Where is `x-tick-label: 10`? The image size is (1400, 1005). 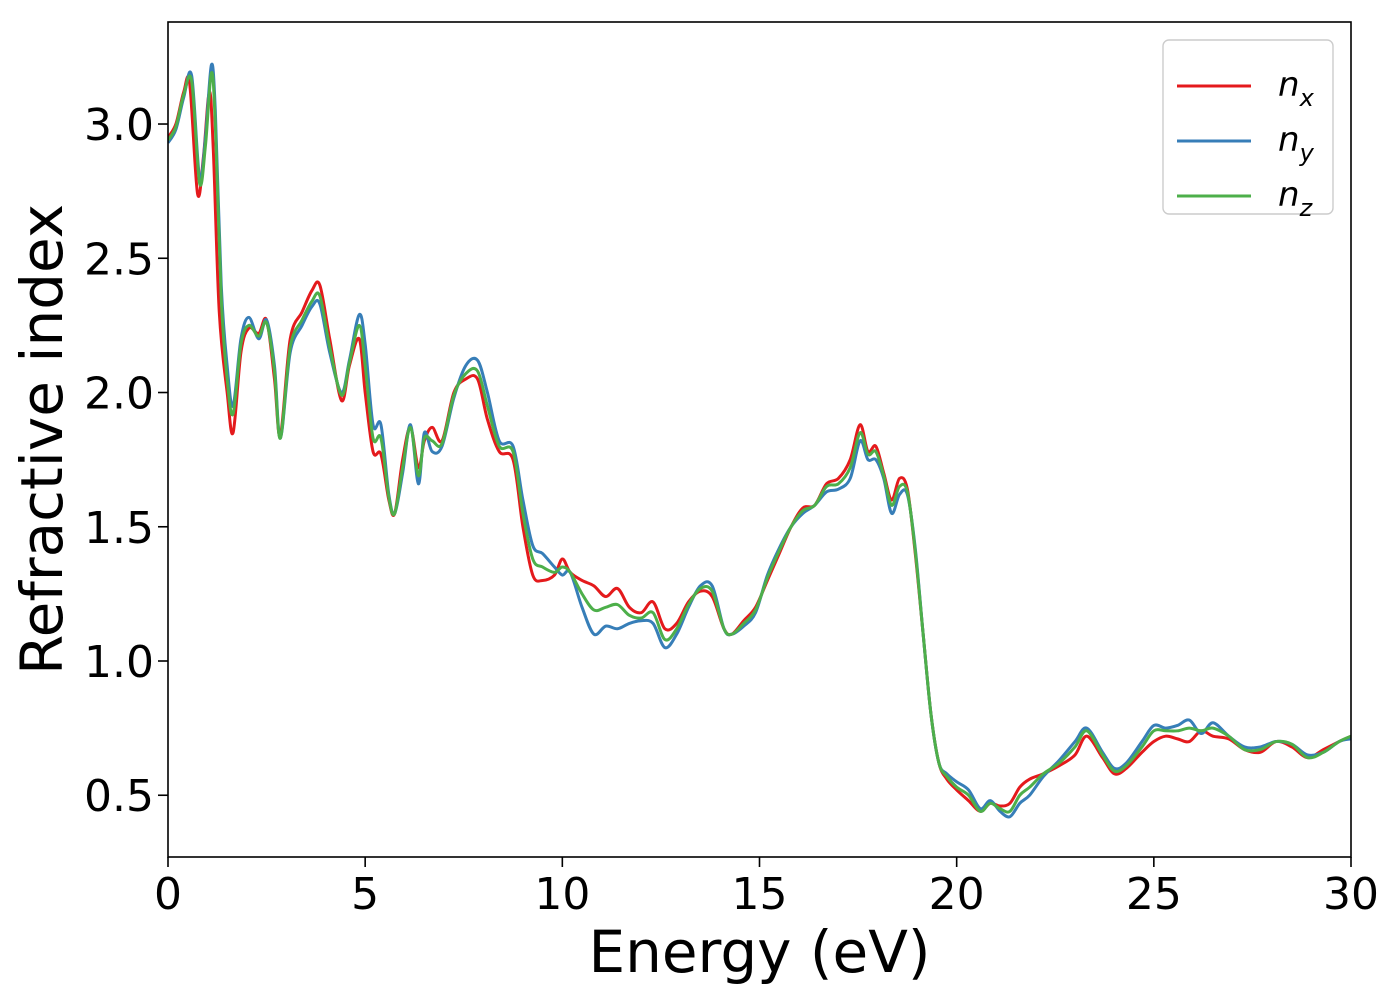
x-tick-label: 10 is located at coordinates (562, 894).